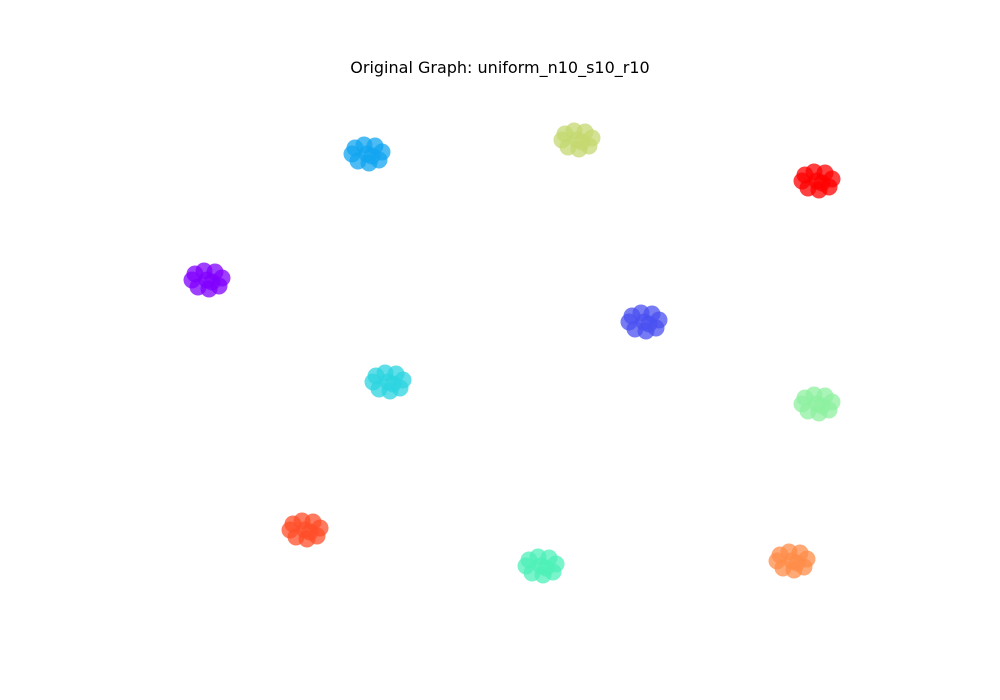  I want to click on node-cluster-c2, so click(388, 382).